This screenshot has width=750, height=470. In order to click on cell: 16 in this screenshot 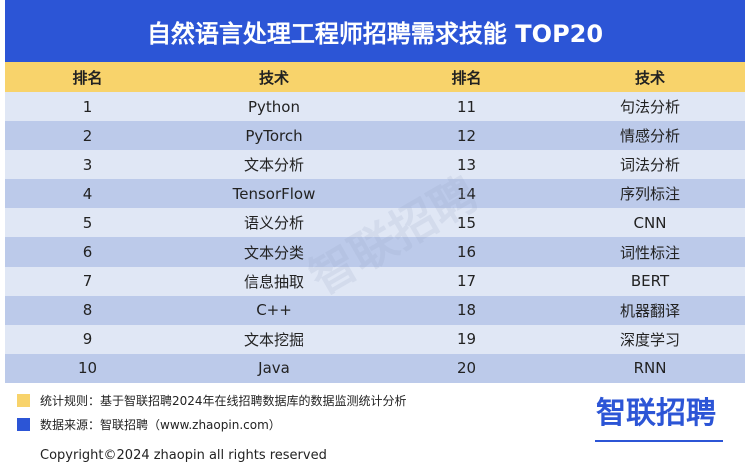, I will do `click(466, 252)`.